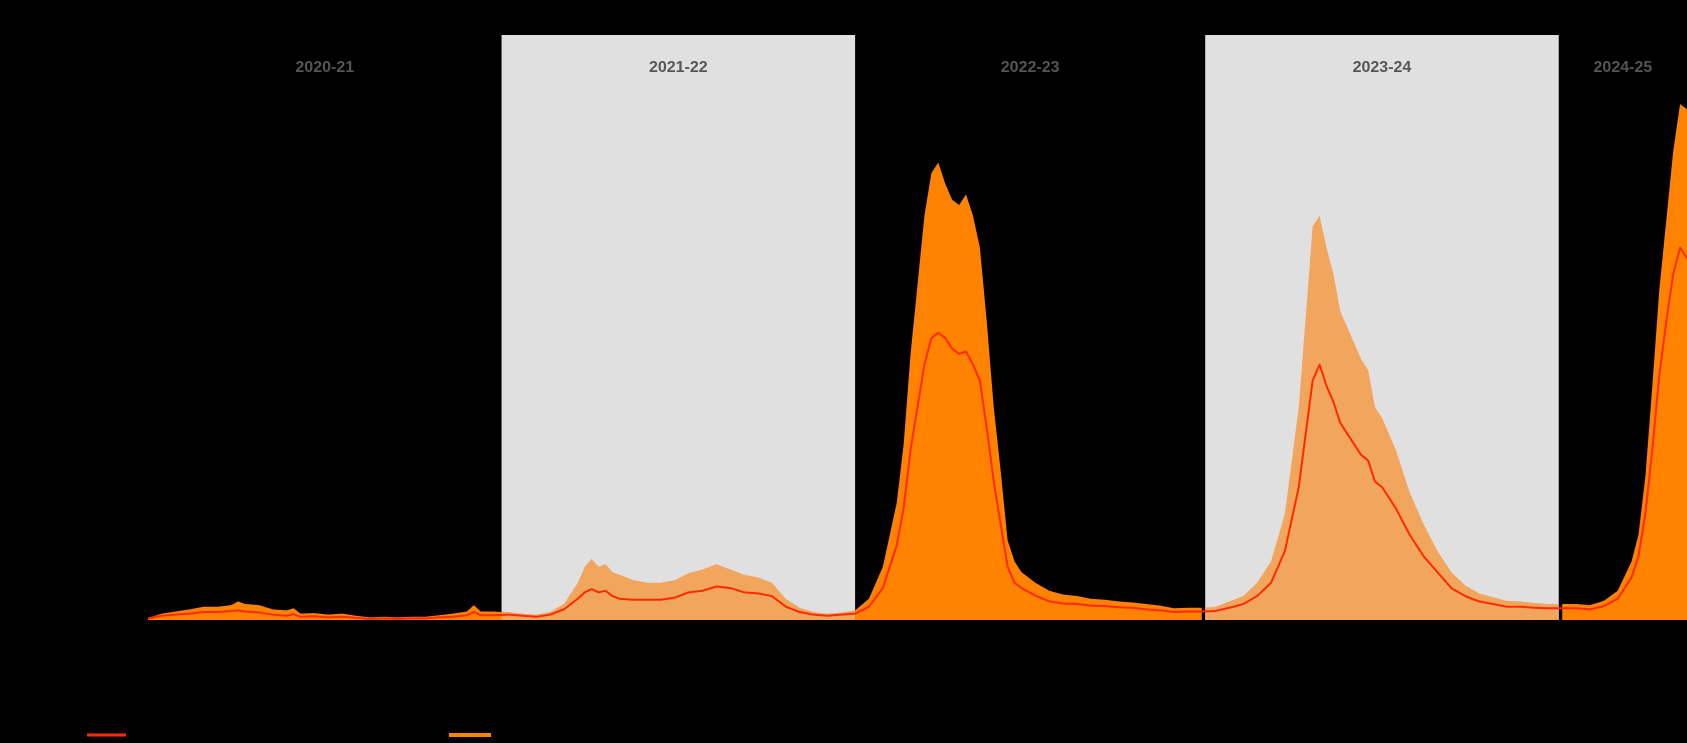 This screenshot has width=1687, height=743. What do you see at coordinates (1623, 67) in the screenshot?
I see `season-label-2024-25: 2024-25` at bounding box center [1623, 67].